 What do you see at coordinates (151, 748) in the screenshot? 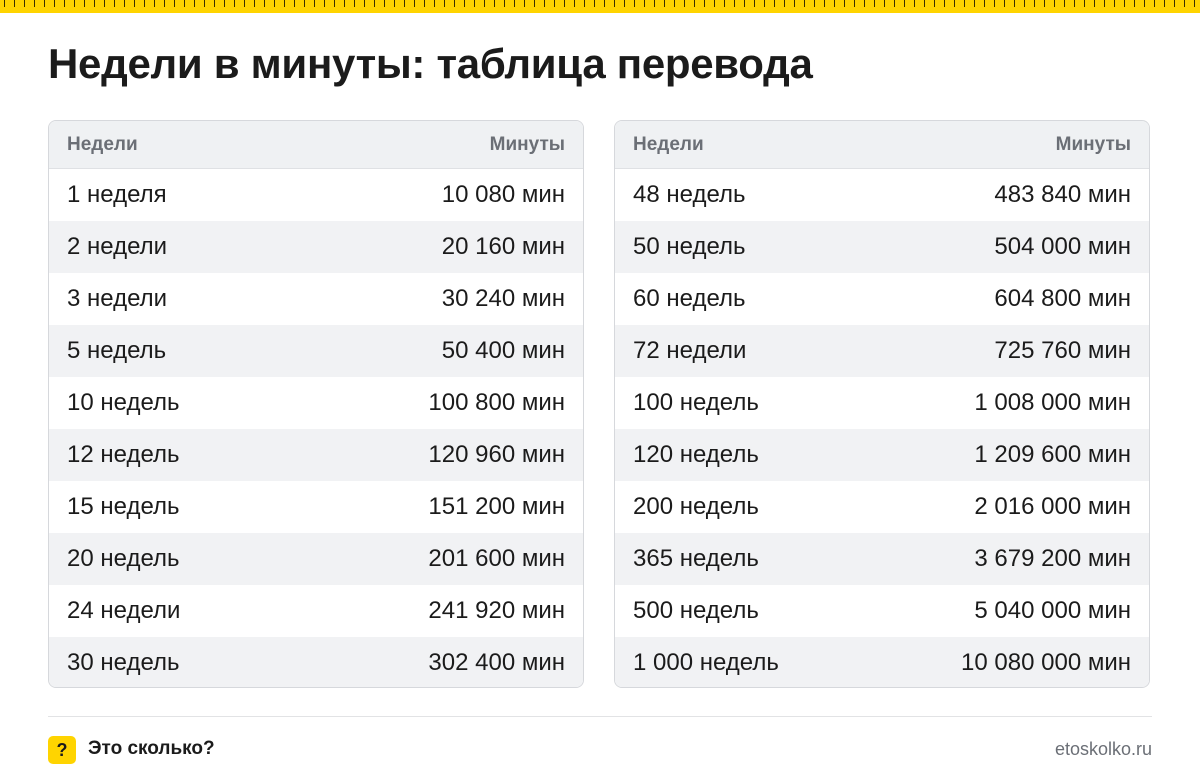
I see `brand-name: Это сколько?` at bounding box center [151, 748].